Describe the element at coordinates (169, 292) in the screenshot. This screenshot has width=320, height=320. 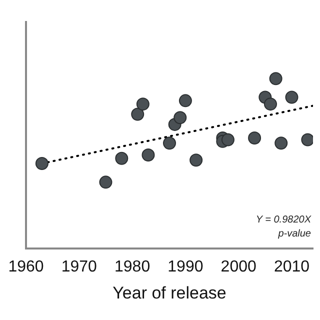
I see `x-axis-title: Year of release` at that location.